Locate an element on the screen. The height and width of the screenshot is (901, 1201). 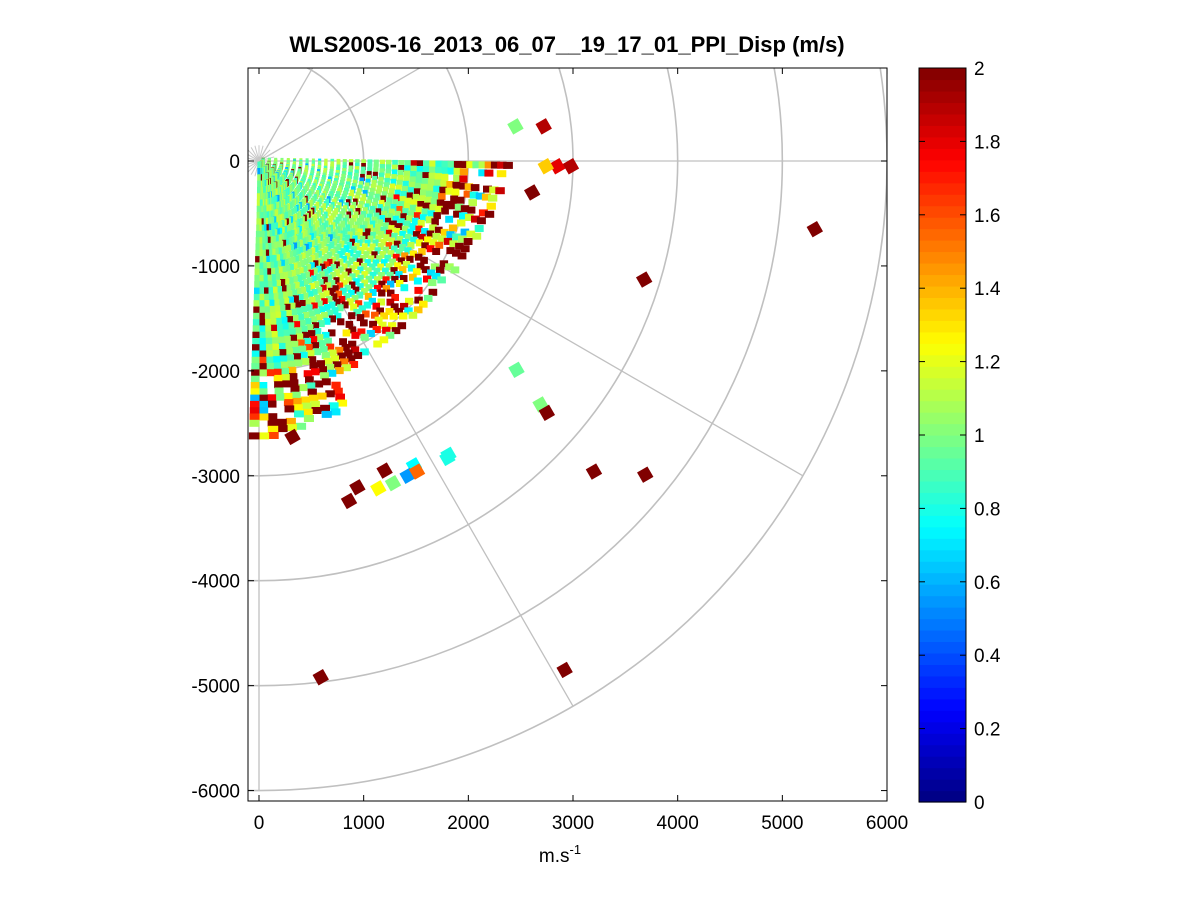
colorbar-gradient is located at coordinates (942, 435).